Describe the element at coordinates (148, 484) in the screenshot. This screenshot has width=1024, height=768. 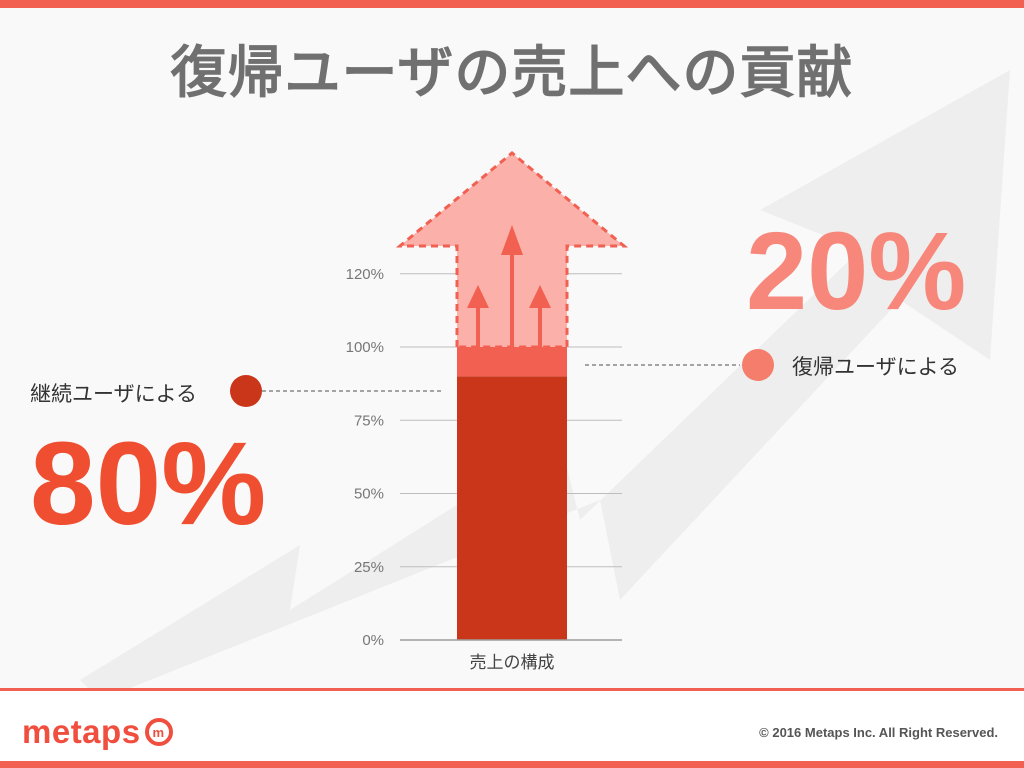
I see `left-callout-value: 80%` at that location.